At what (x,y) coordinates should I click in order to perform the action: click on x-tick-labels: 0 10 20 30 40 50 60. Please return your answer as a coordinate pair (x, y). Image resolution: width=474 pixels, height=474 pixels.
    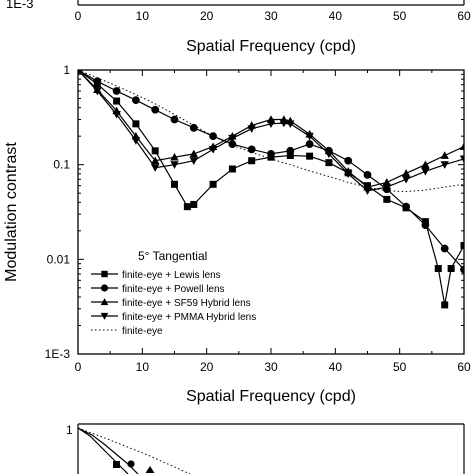
    Looking at the image, I should click on (273, 367).